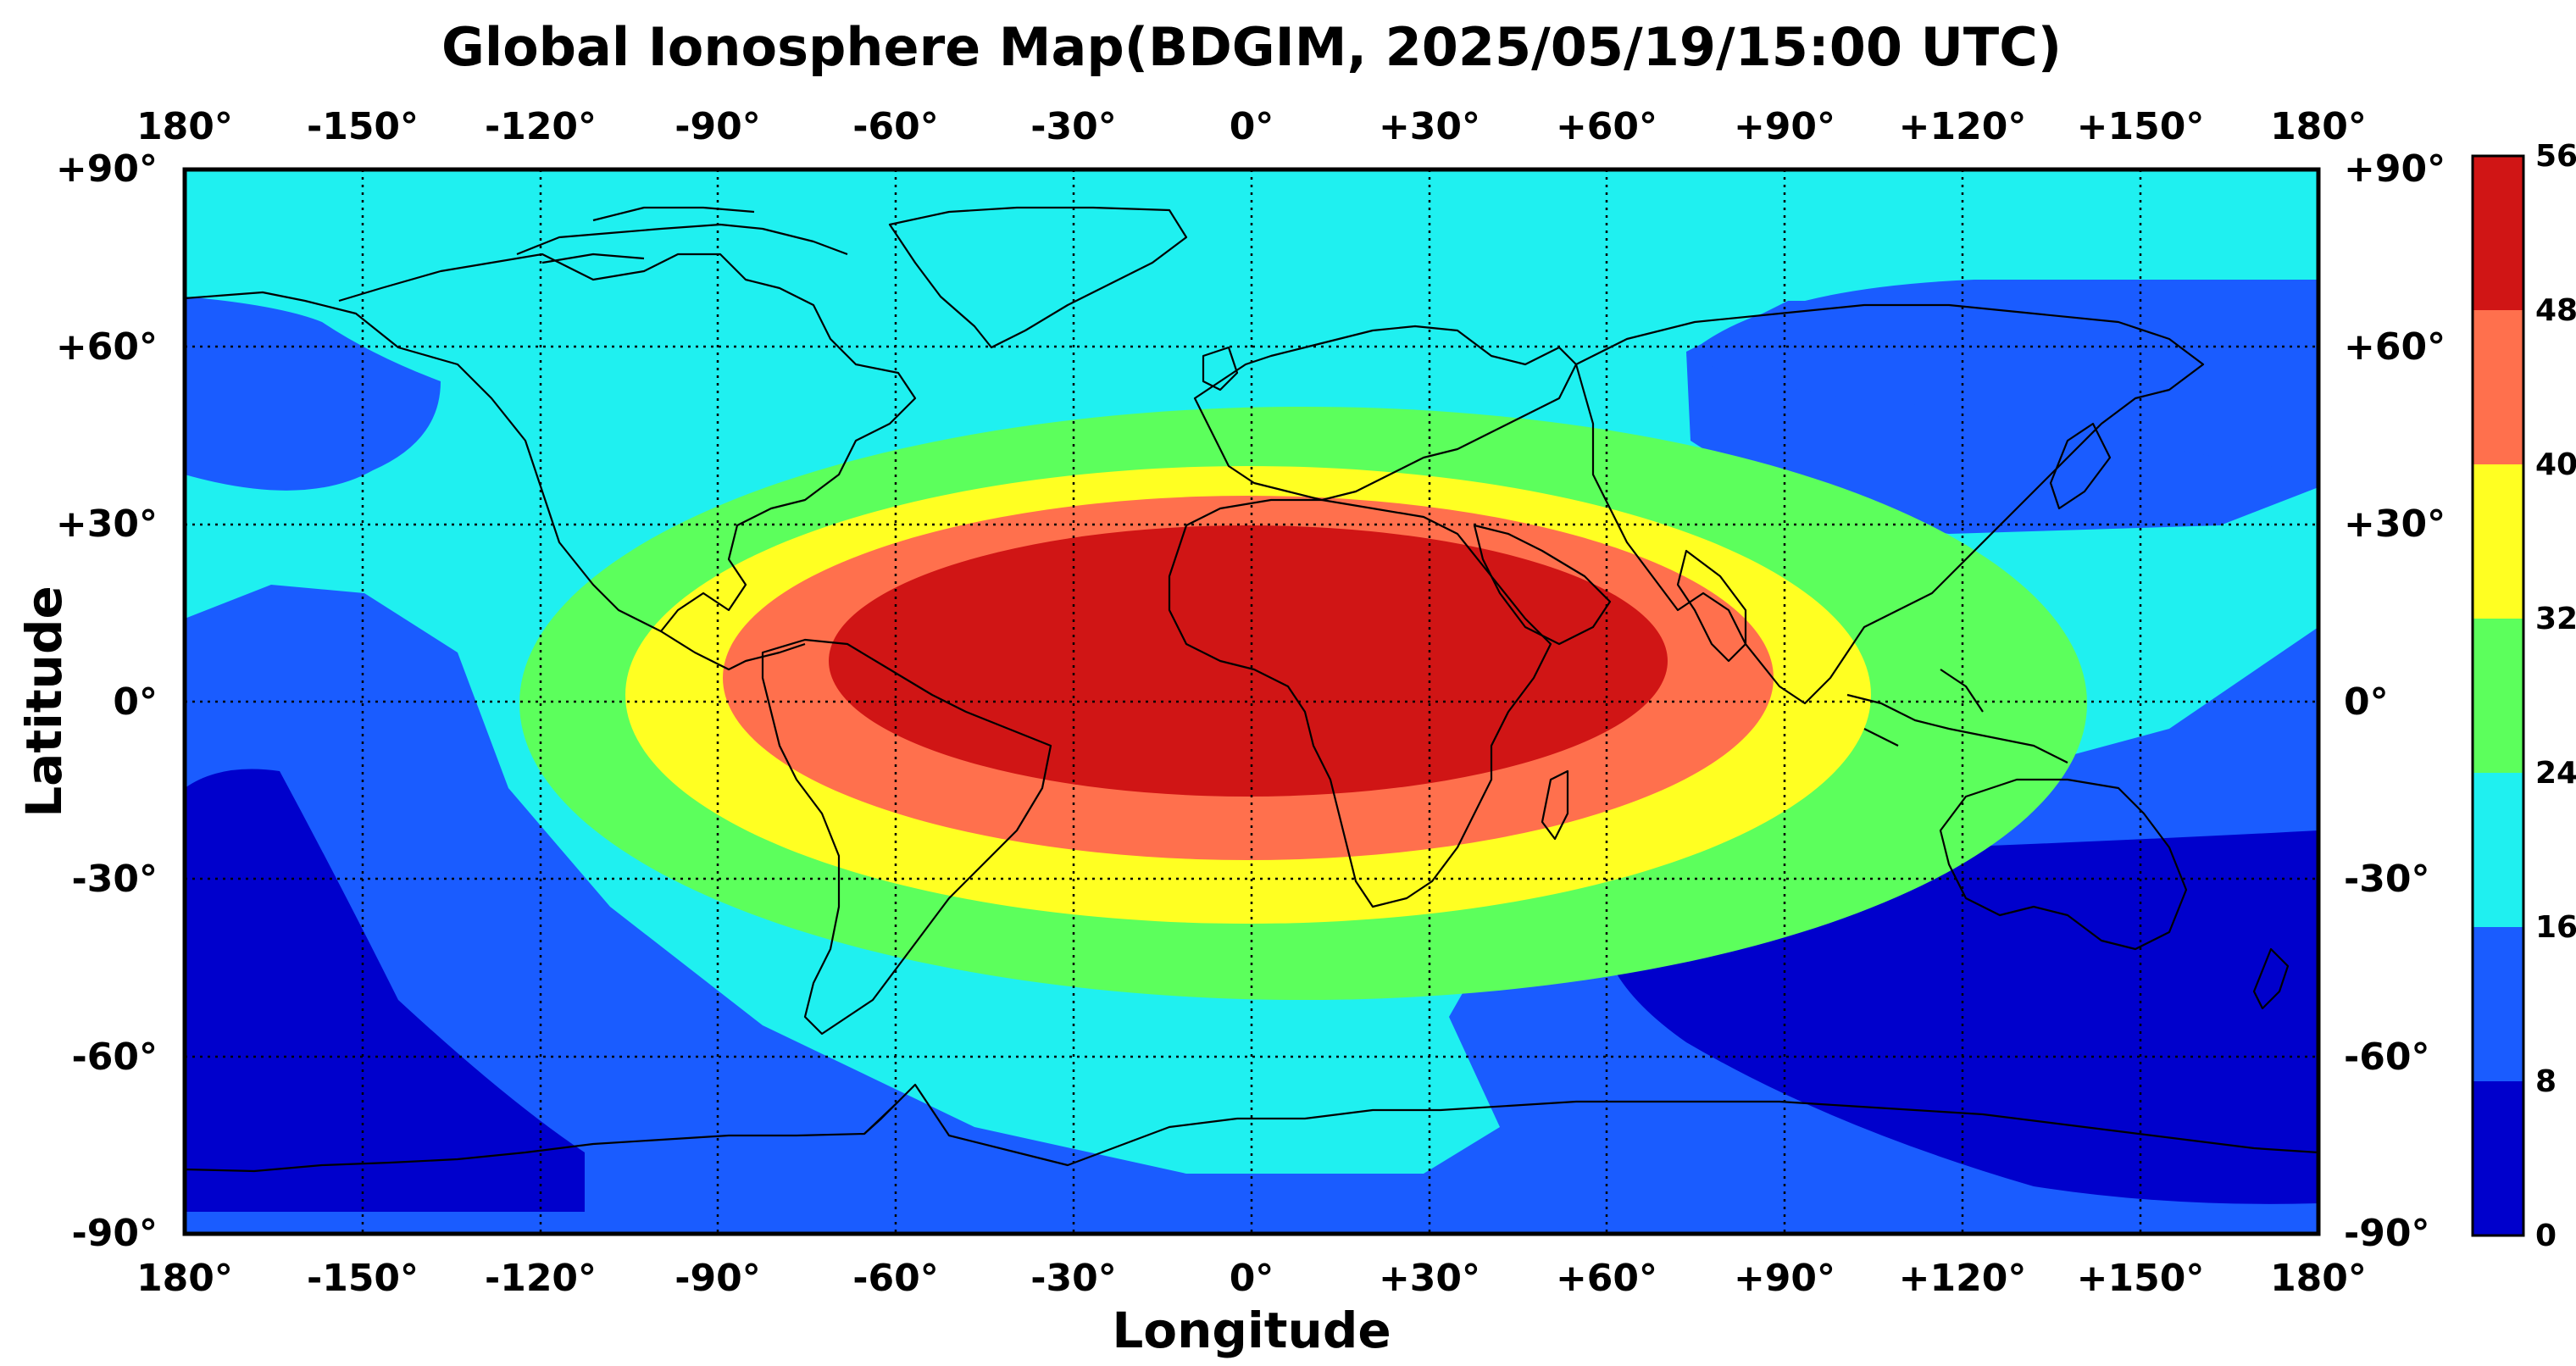 This screenshot has height=1366, width=2576. What do you see at coordinates (551, 443) in the screenshot?
I see `north-america-coastline` at bounding box center [551, 443].